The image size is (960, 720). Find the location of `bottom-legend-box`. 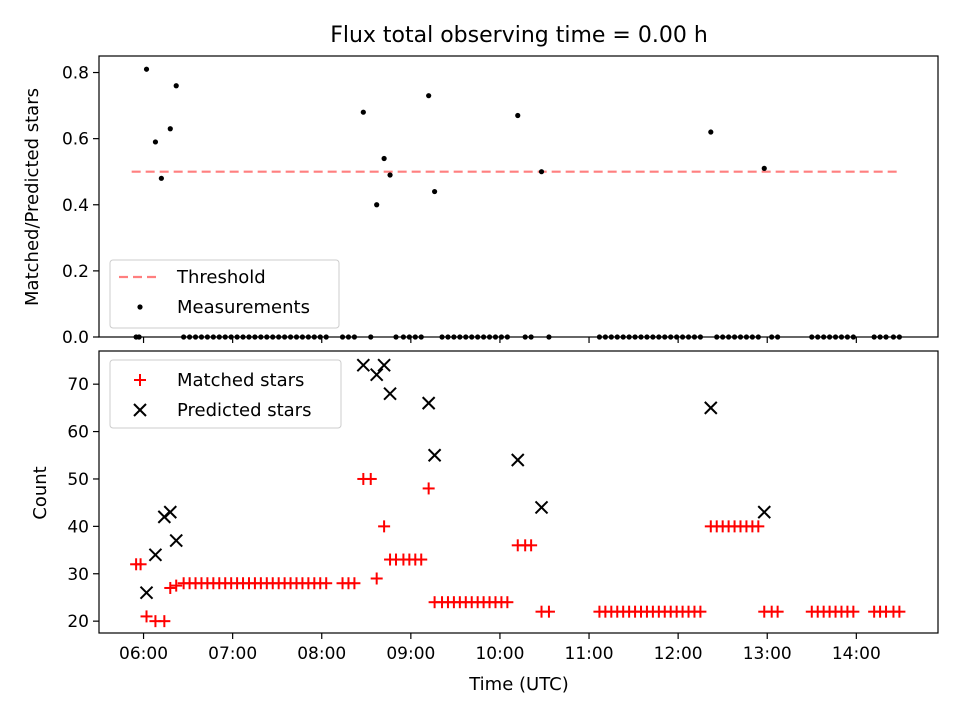

bottom-legend-box is located at coordinates (225, 394).